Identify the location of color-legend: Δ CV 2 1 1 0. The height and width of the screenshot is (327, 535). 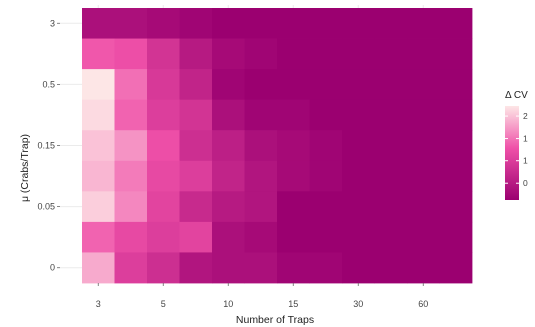
(516, 145).